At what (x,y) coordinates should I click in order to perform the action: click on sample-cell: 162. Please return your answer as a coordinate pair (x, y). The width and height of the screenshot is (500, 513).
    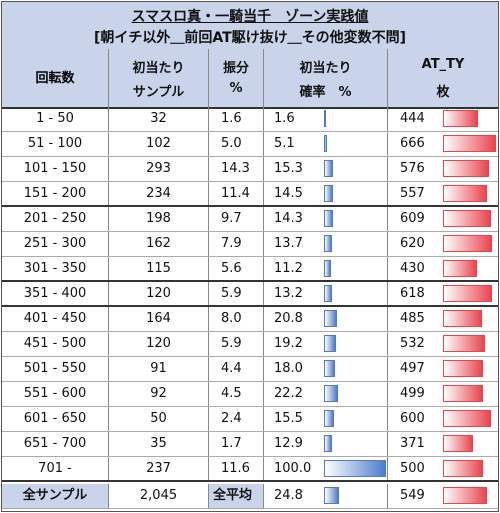
    Looking at the image, I should click on (159, 244).